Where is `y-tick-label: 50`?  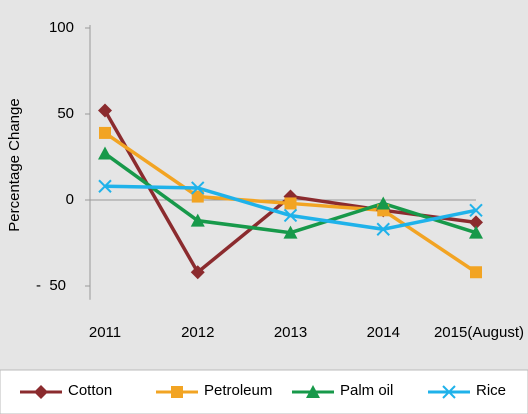
y-tick-label: 50 is located at coordinates (65, 113).